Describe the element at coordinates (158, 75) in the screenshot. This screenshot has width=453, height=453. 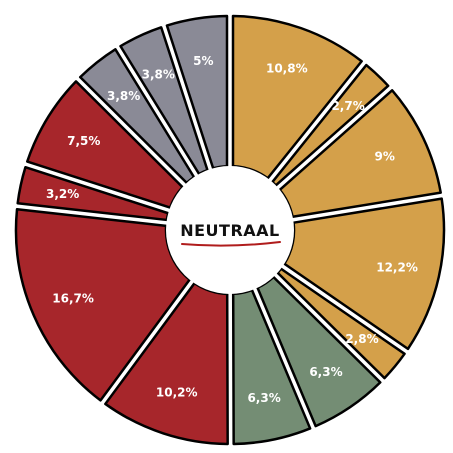
I see `slice-label-13: 3,8%` at that location.